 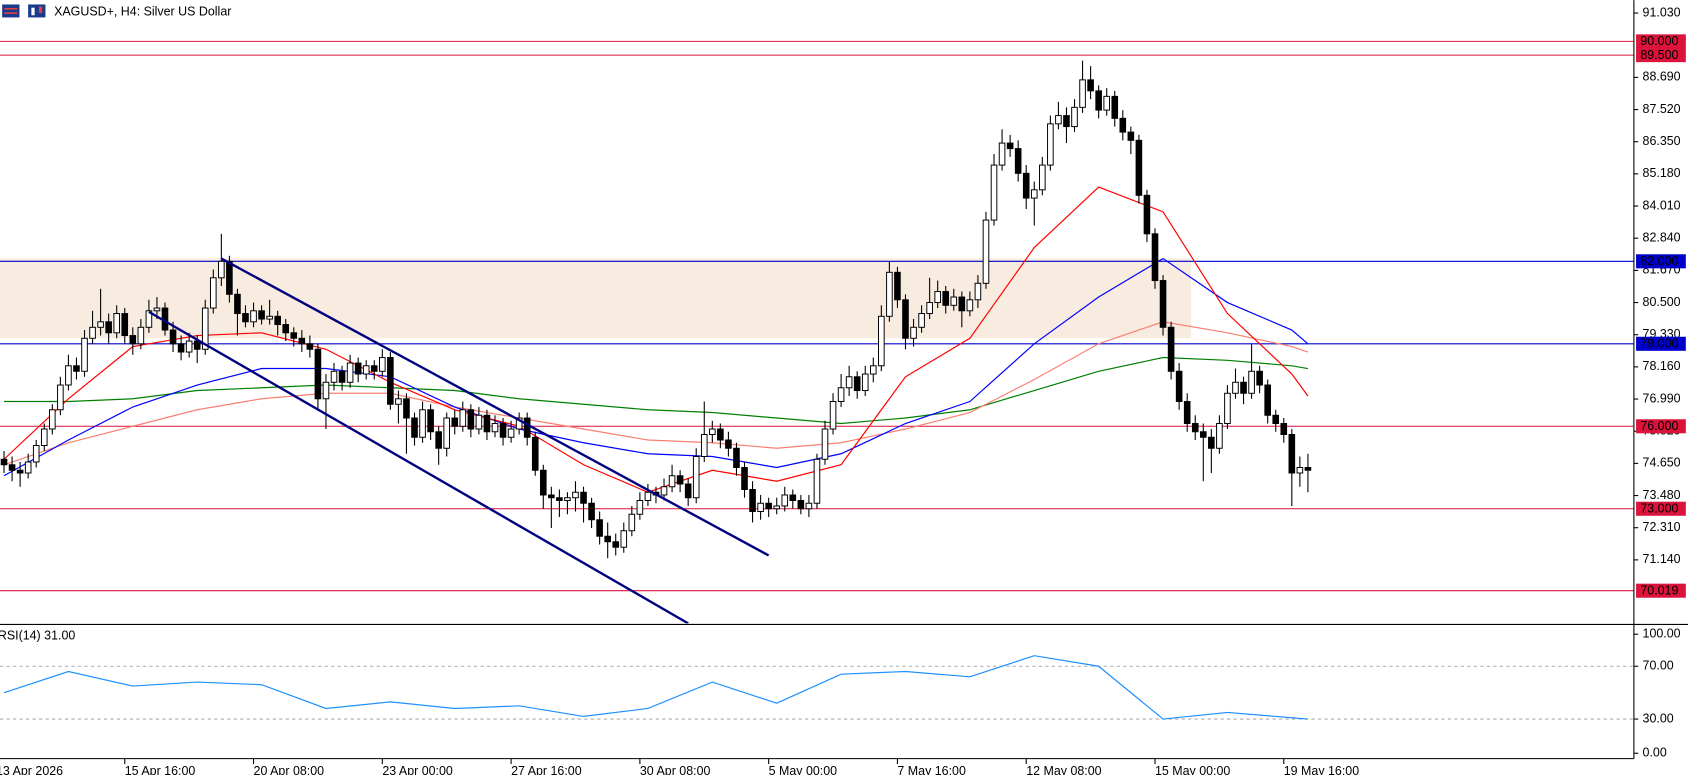 What do you see at coordinates (24, 11) in the screenshot?
I see `toolbar-icons` at bounding box center [24, 11].